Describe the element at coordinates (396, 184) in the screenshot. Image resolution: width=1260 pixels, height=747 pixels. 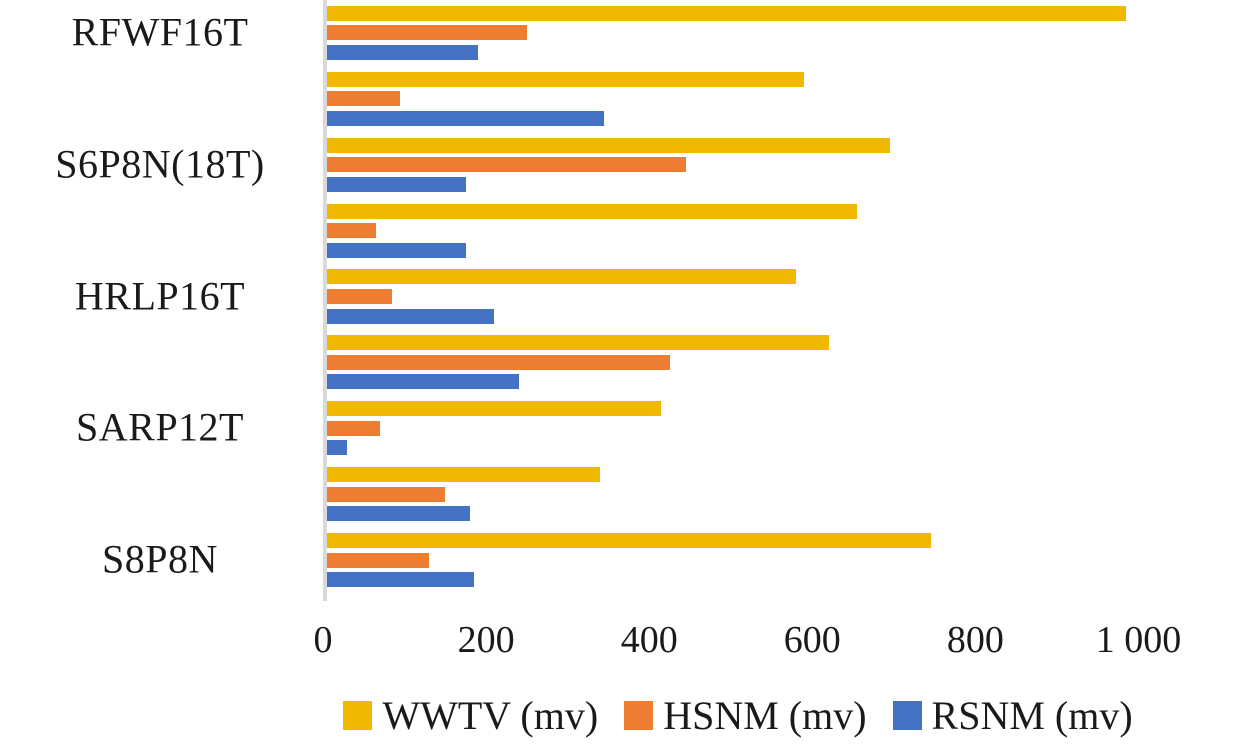
I see `bar-group3-rsnm` at that location.